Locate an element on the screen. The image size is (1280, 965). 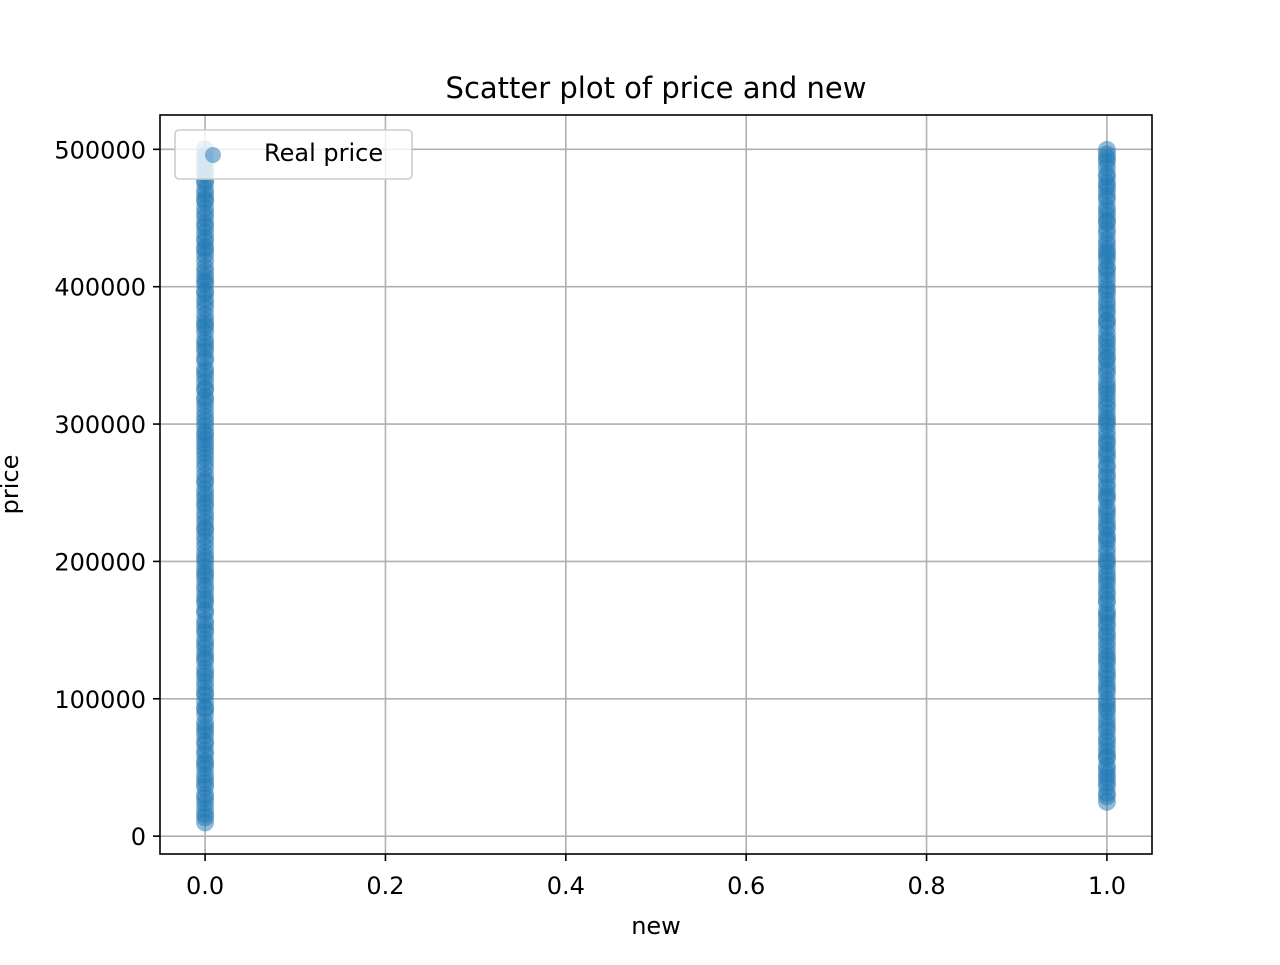
y-tick-label: 0 is located at coordinates (138, 837).